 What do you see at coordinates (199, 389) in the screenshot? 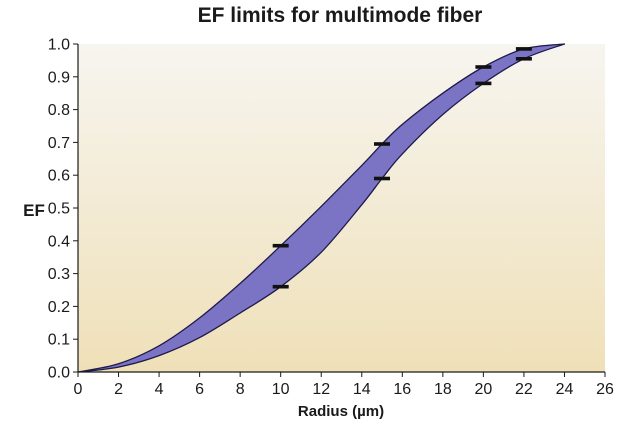
I see `x-tick-label: 6` at bounding box center [199, 389].